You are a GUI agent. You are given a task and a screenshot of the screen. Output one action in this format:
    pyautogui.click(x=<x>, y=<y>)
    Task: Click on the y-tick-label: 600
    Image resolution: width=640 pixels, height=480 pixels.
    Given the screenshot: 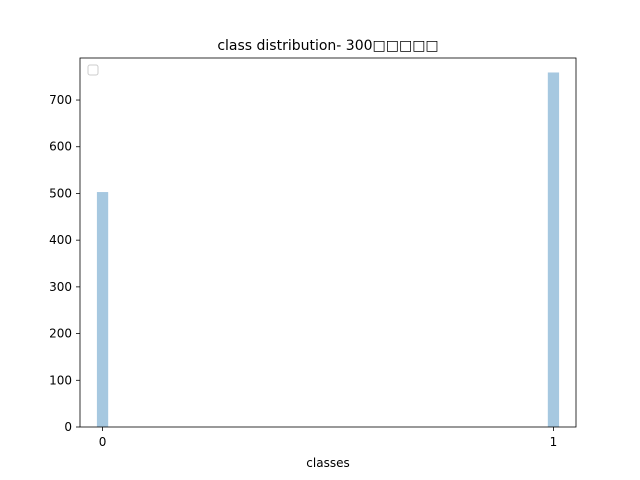 What is the action you would take?
    pyautogui.click(x=60, y=147)
    